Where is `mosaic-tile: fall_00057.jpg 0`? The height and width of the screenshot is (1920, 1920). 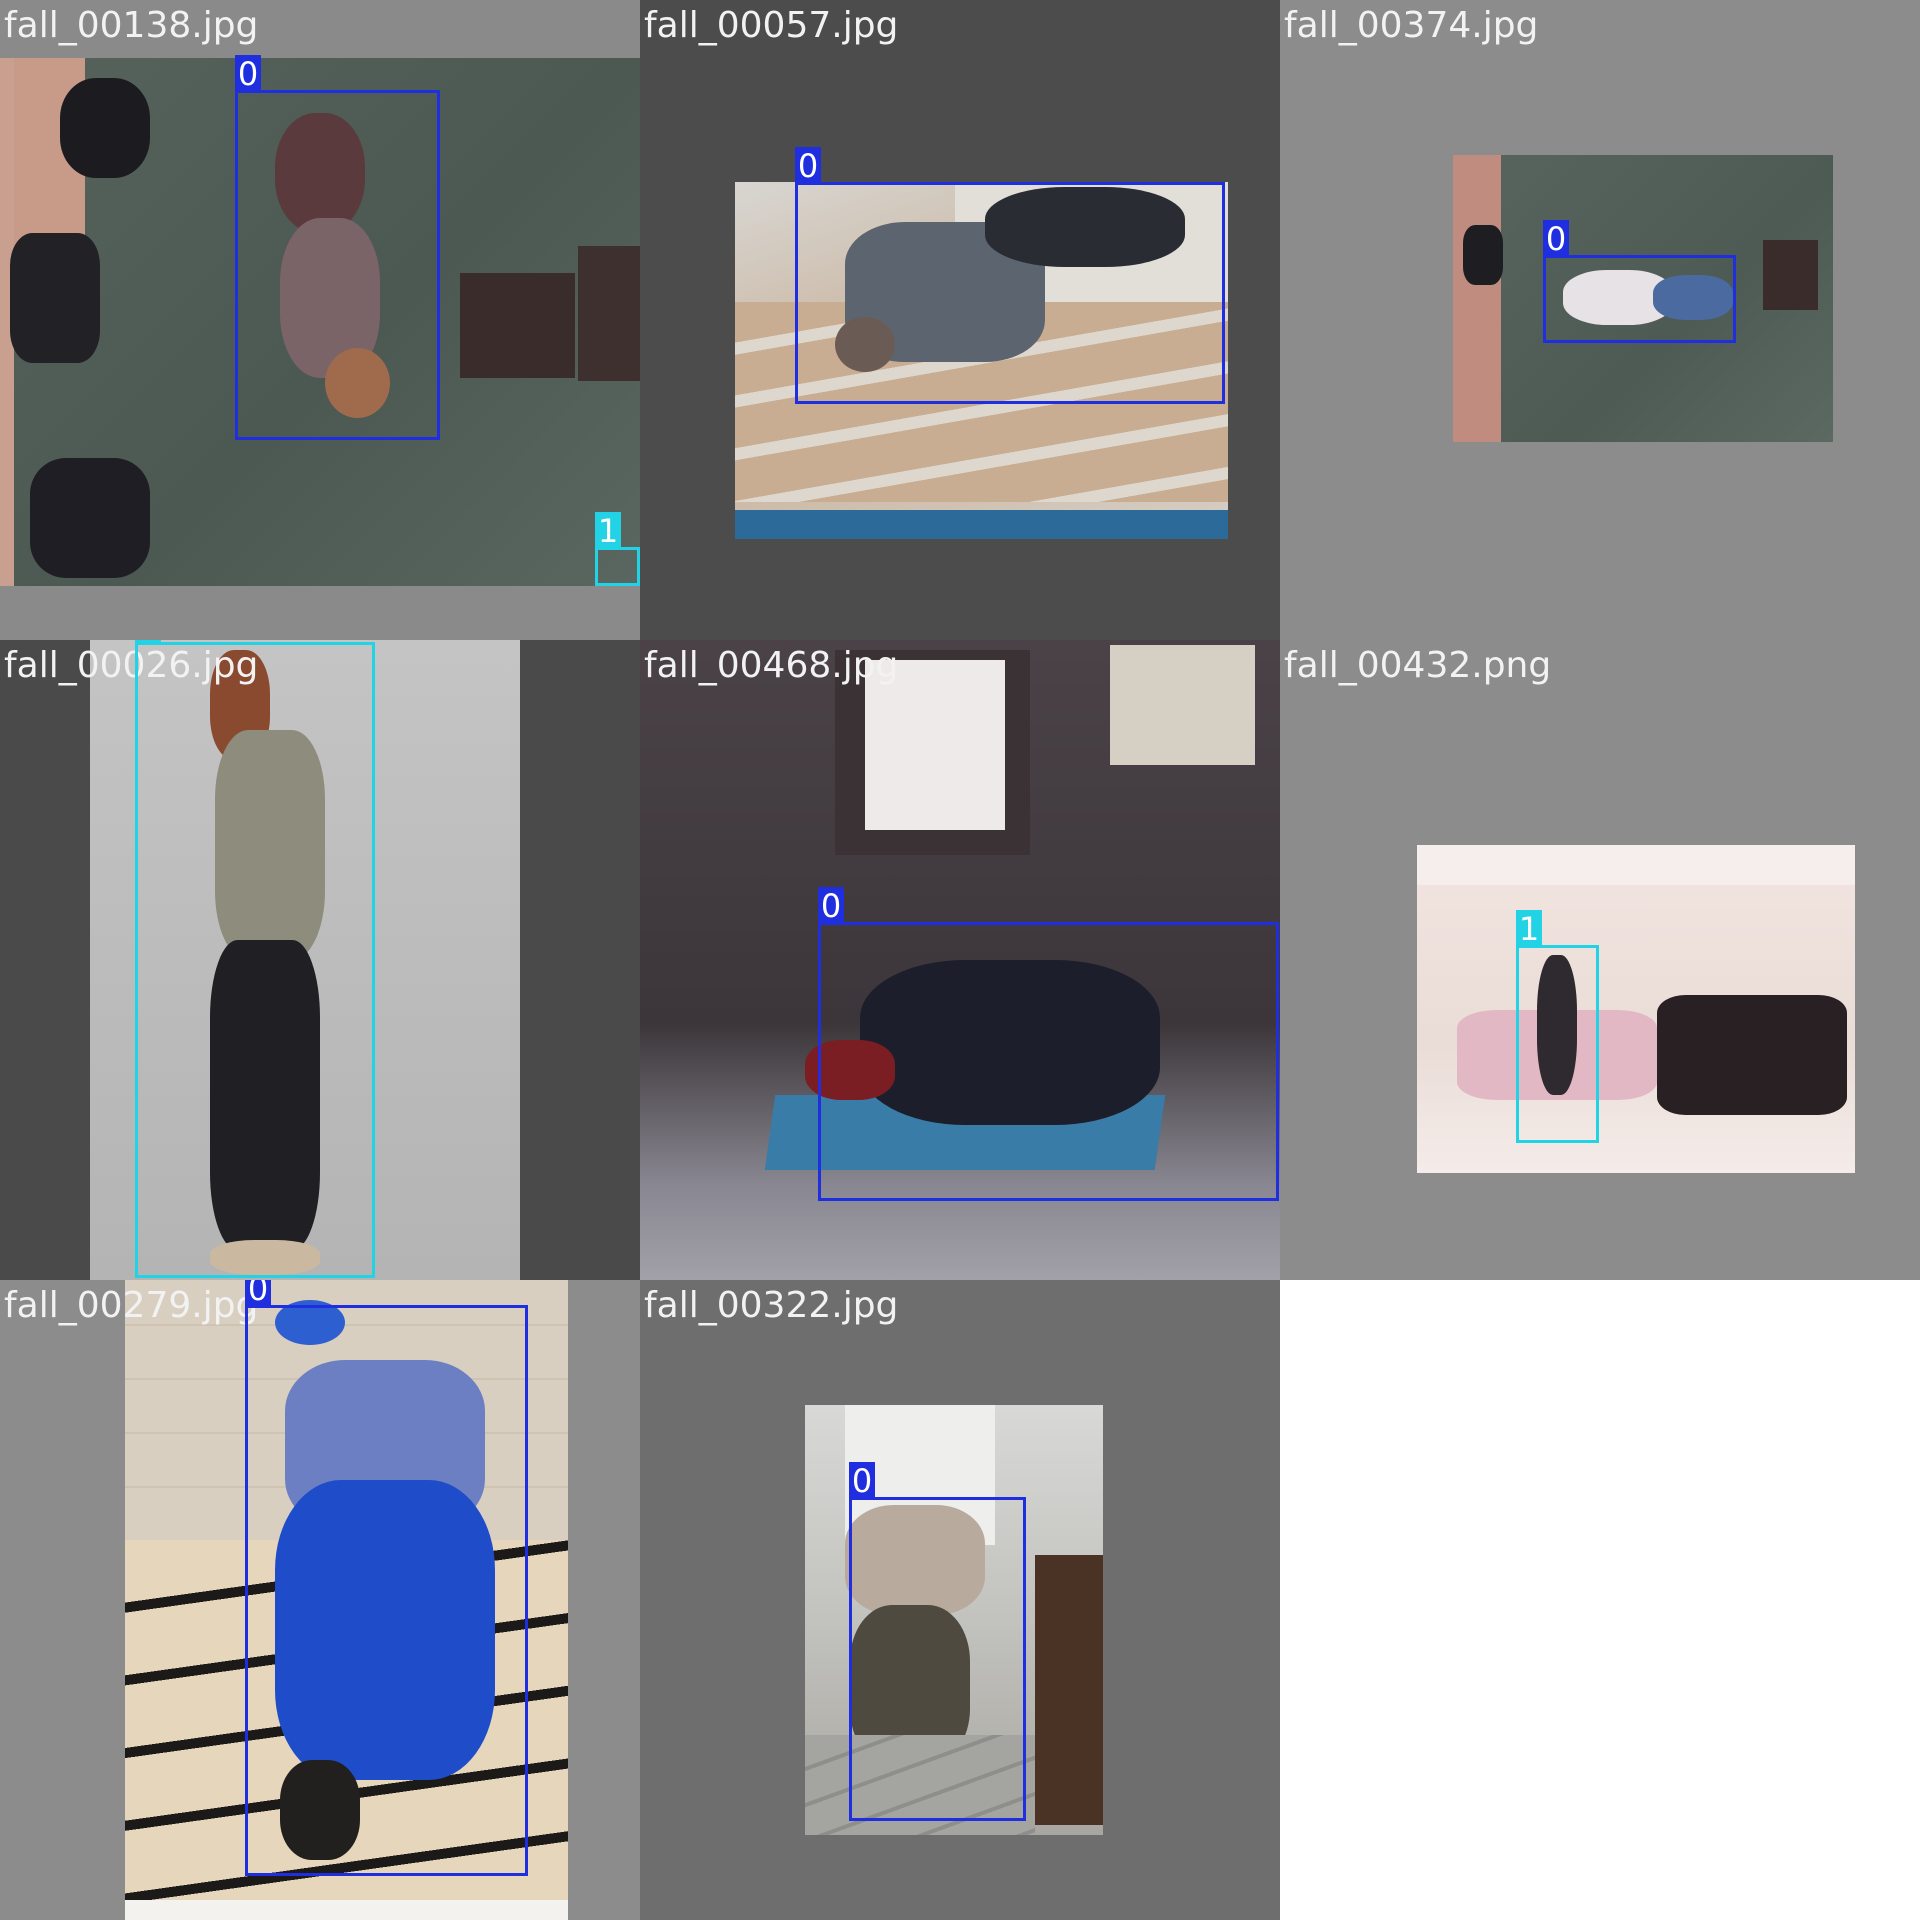 mosaic-tile: fall_00057.jpg 0 is located at coordinates (960, 320).